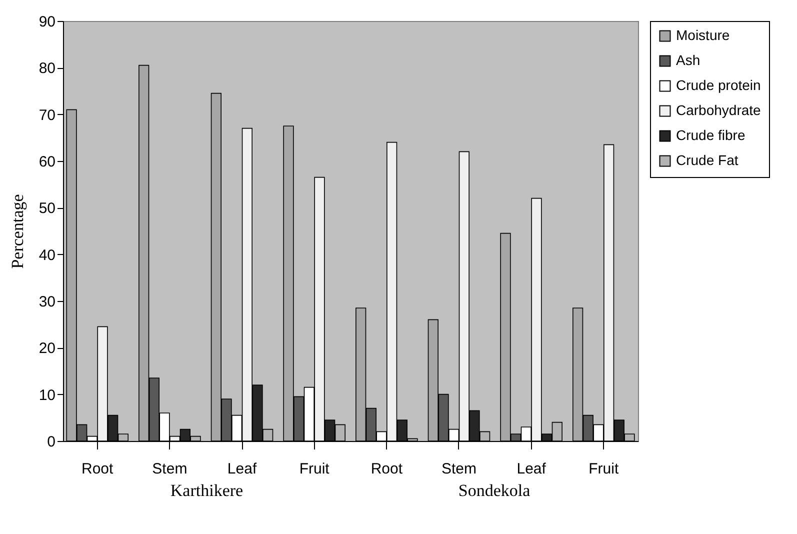 This screenshot has width=797, height=534. Describe the element at coordinates (51, 442) in the screenshot. I see `y-tick-label: 0` at that location.